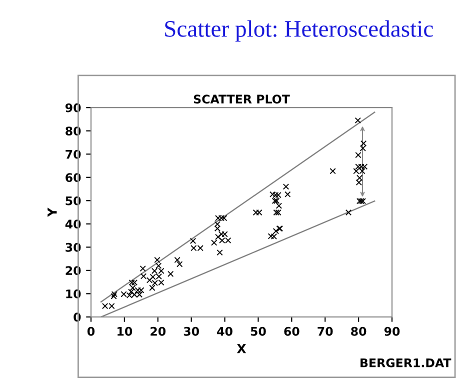 The height and width of the screenshot is (387, 474). Describe the element at coordinates (73, 131) in the screenshot. I see `y-tick-label: 80` at that location.